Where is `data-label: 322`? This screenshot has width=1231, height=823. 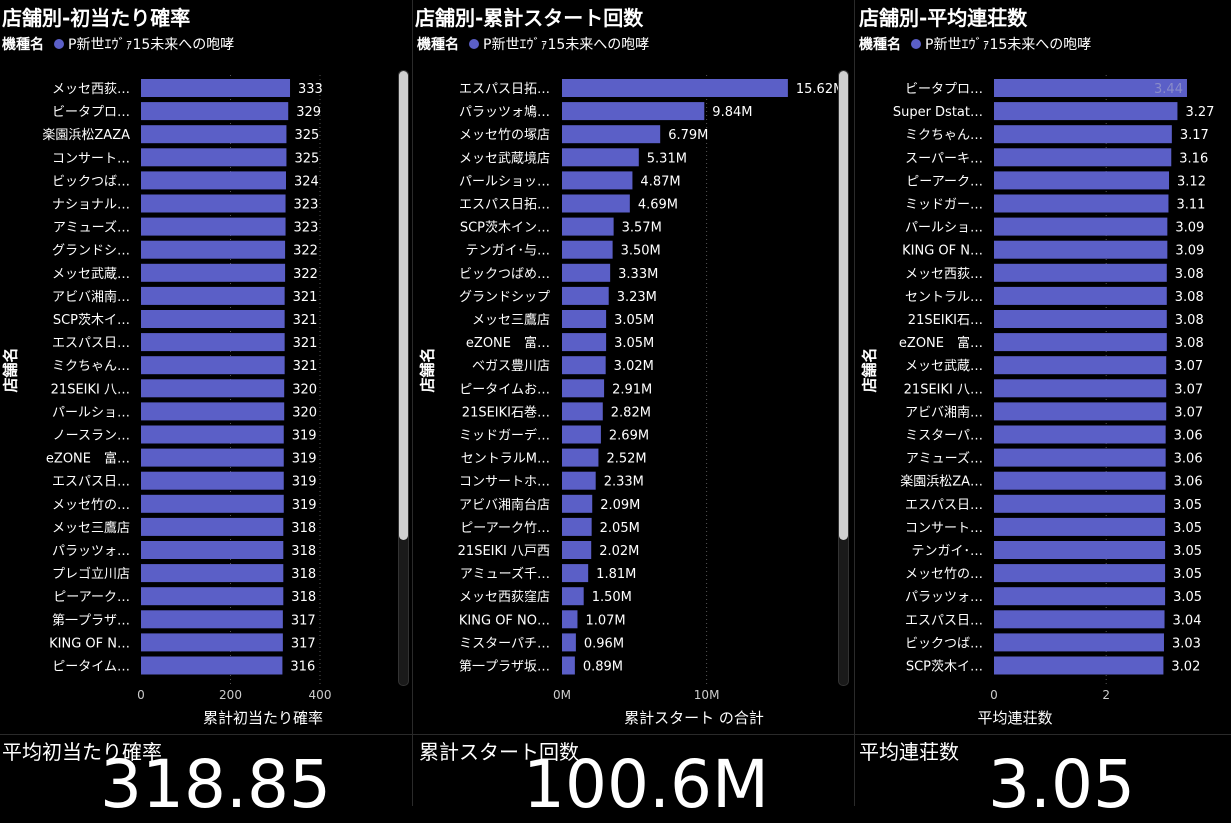 data-label: 322 is located at coordinates (305, 251).